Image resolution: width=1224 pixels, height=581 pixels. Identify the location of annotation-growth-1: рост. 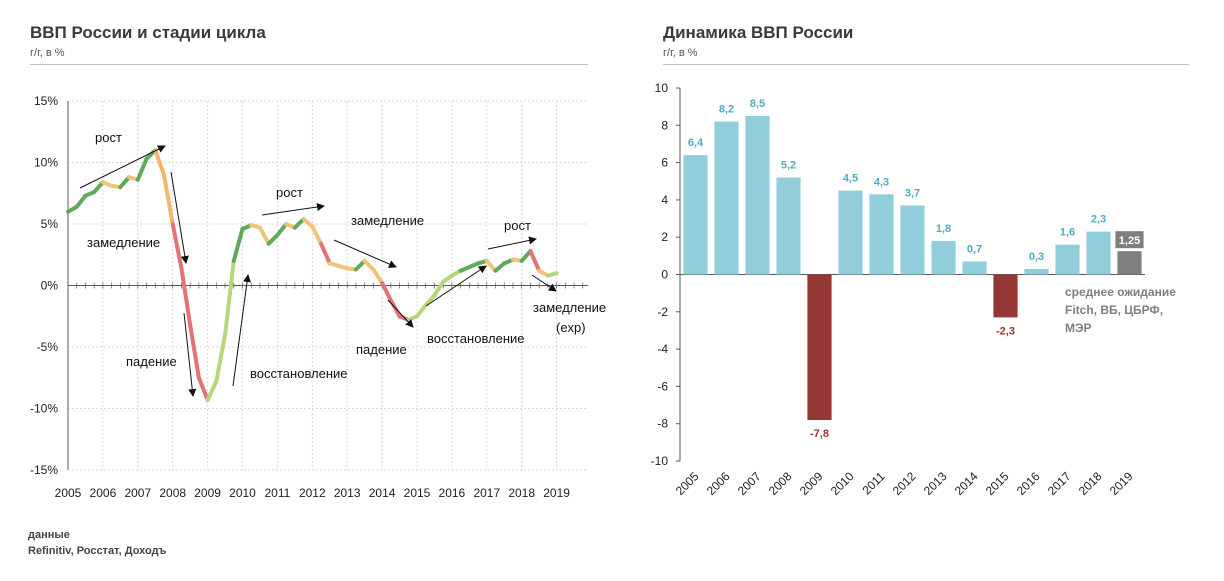
(108, 137).